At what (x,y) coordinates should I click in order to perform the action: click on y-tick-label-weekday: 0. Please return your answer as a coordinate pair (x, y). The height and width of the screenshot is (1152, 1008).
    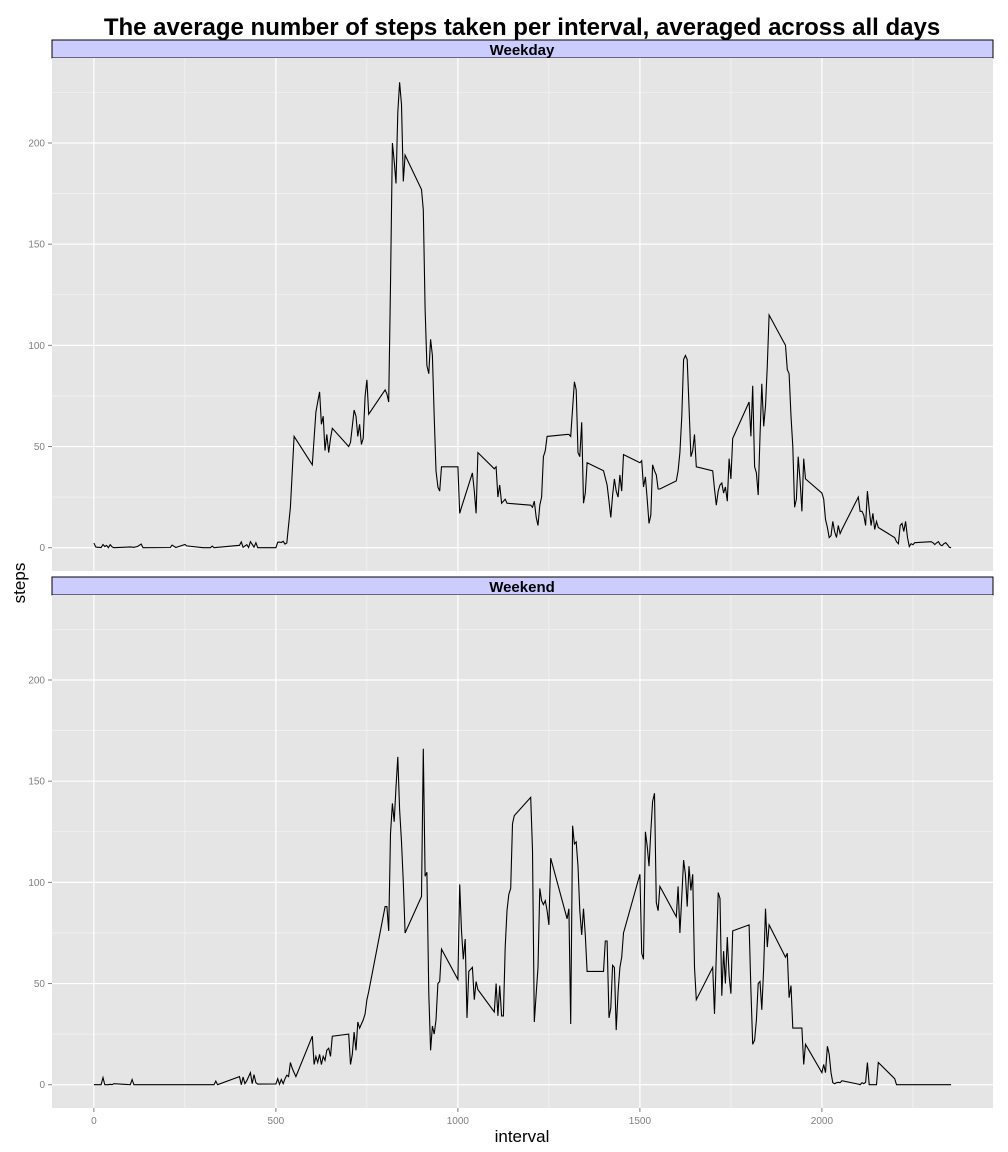
    Looking at the image, I should click on (42, 548).